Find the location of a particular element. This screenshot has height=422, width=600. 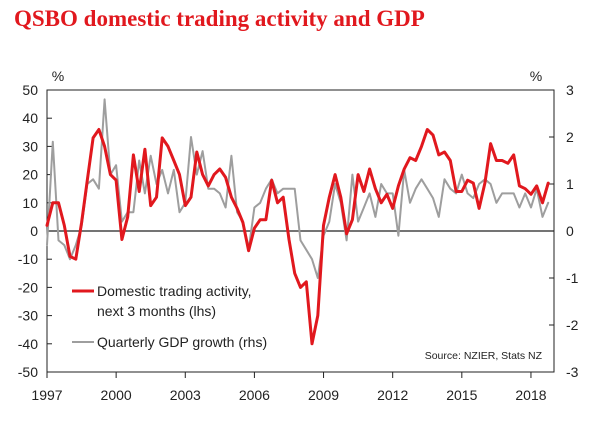

legend-item-gdp: Quarterly GDP growth (rhs) is located at coordinates (169, 342).